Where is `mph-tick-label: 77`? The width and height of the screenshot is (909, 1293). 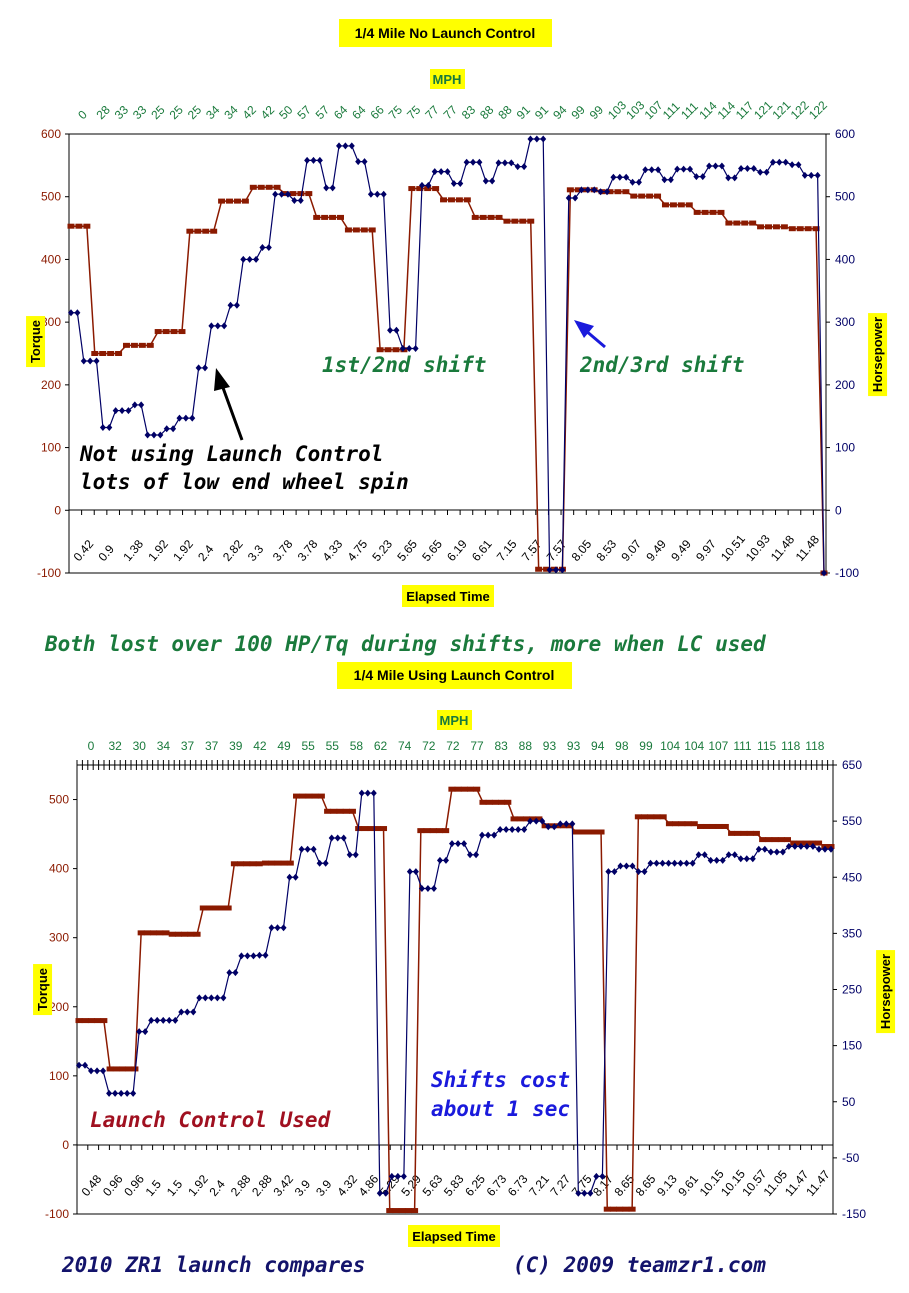
mph-tick-label: 77 is located at coordinates (432, 113).